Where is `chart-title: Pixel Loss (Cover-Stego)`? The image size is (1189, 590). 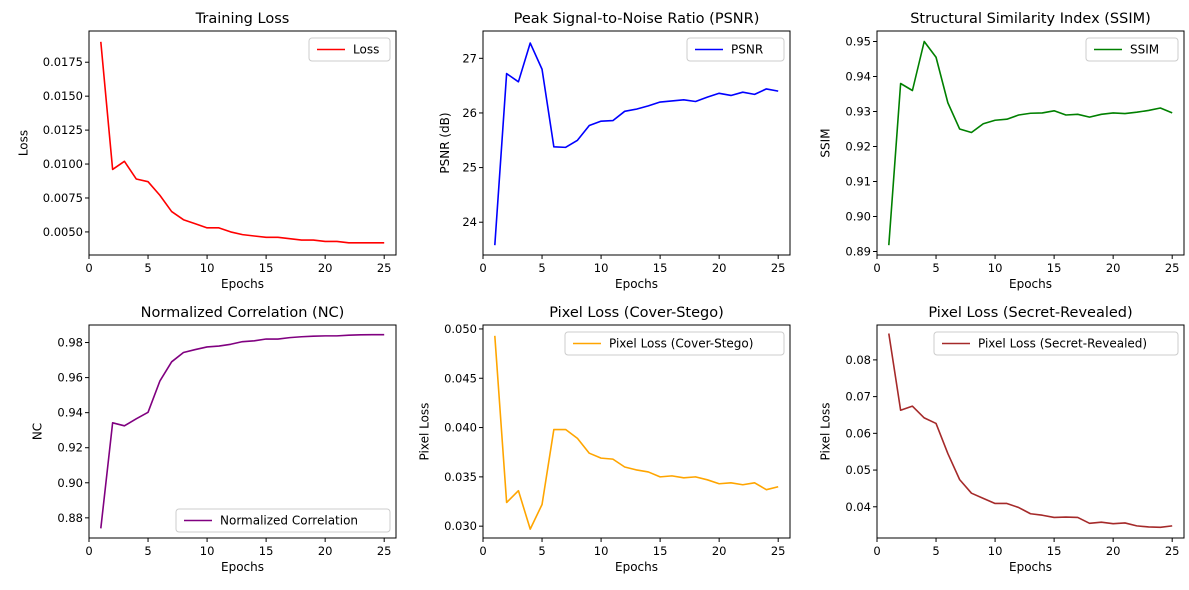 chart-title: Pixel Loss (Cover-Stego) is located at coordinates (636, 313).